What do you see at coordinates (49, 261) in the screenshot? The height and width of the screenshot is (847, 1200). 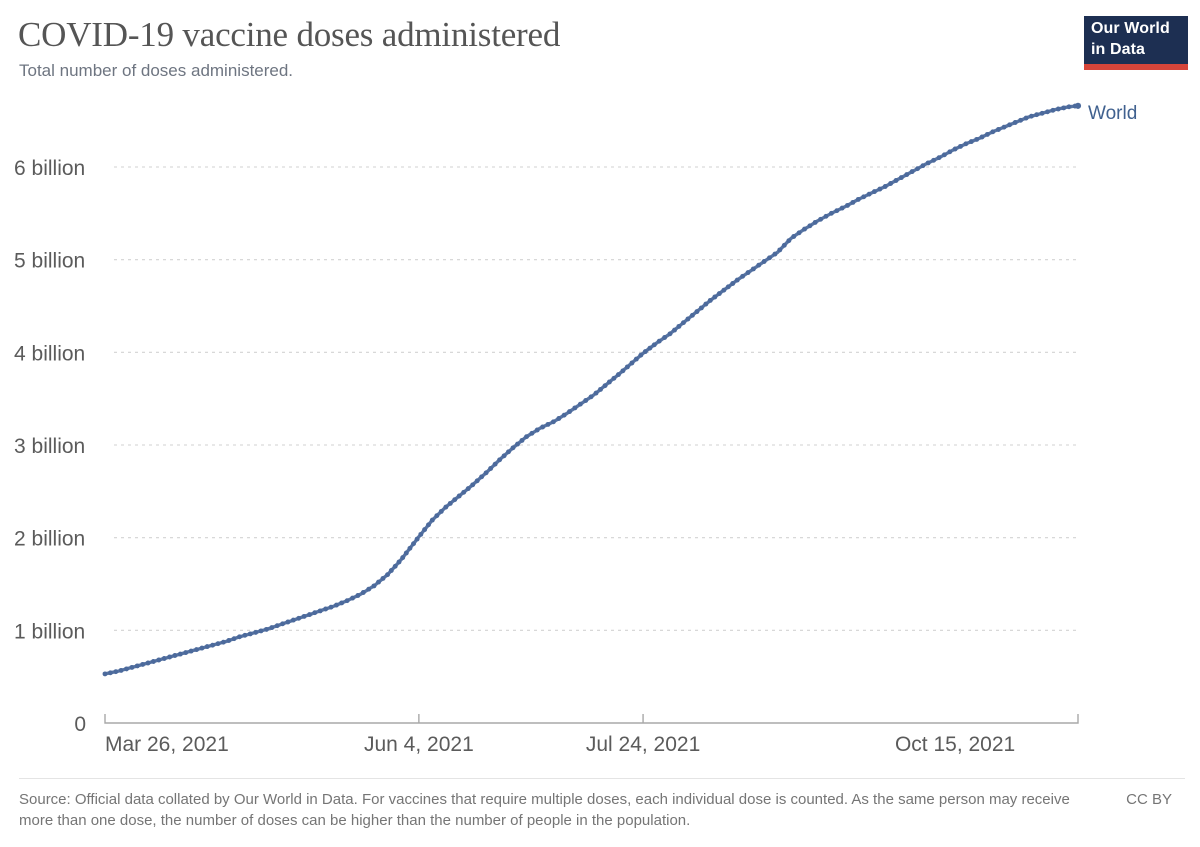 I see `y-axis-tick-label: 5 billion` at bounding box center [49, 261].